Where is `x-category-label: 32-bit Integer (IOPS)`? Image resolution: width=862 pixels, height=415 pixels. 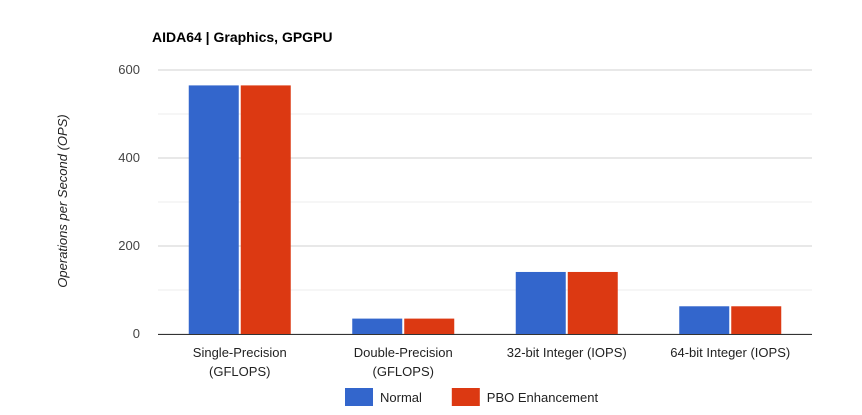 x-category-label: 32-bit Integer (IOPS) is located at coordinates (567, 352).